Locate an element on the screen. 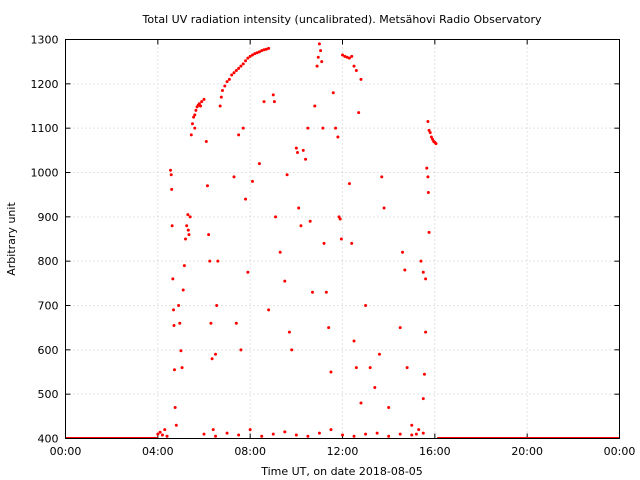 The width and height of the screenshot is (640, 480). y-tick-label: 700 is located at coordinates (48, 306).